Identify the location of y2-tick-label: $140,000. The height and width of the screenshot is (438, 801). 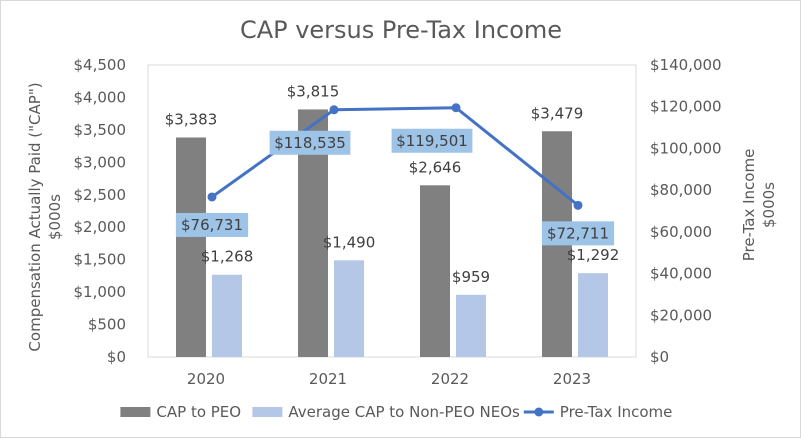
(686, 65).